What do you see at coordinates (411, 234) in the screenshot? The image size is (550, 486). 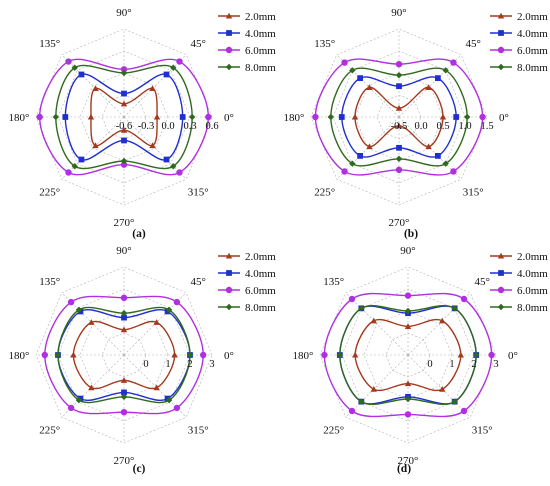 I see `panel-label: (b)` at bounding box center [411, 234].